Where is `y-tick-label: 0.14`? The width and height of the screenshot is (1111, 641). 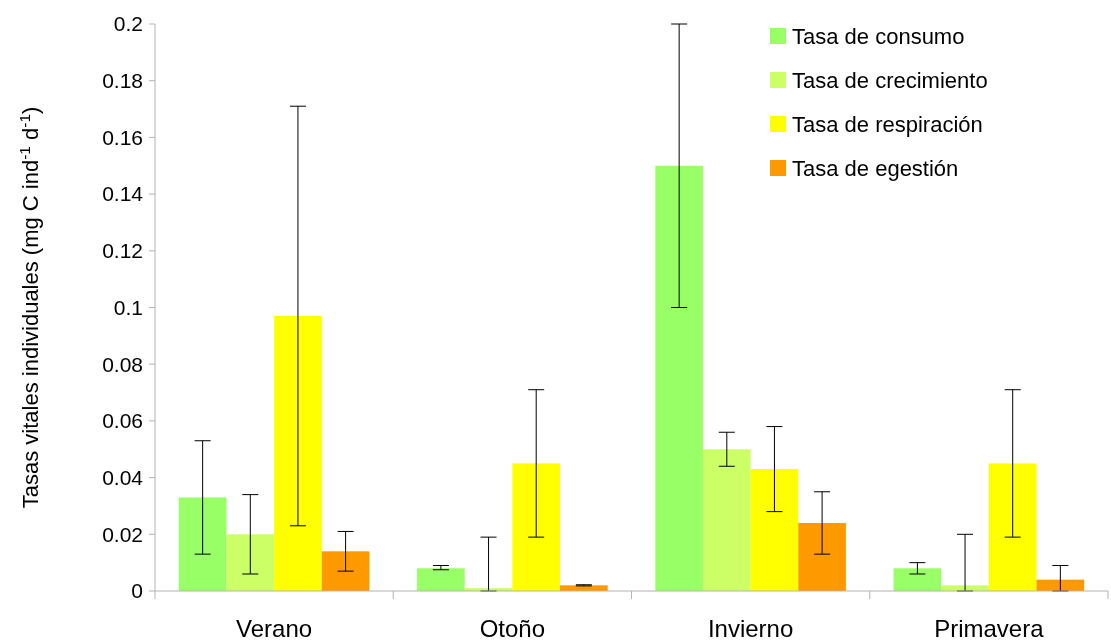
y-tick-label: 0.14 is located at coordinates (123, 194).